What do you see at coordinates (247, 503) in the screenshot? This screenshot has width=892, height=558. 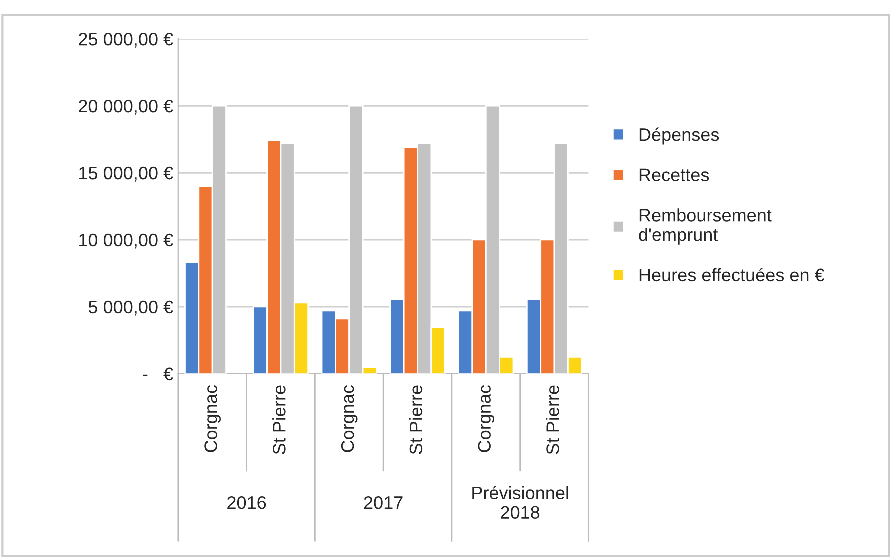 I see `text: 2016` at bounding box center [247, 503].